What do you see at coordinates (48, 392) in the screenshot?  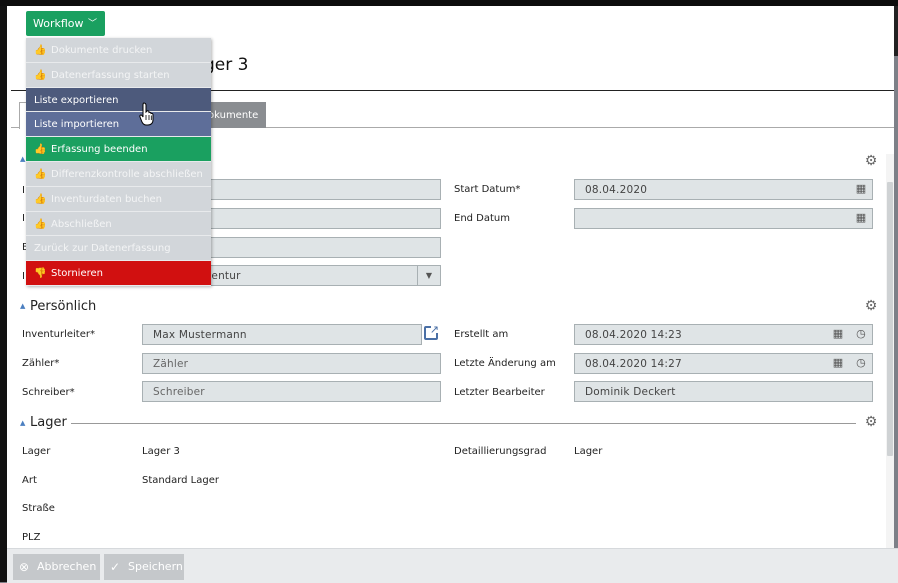 I see `writer-label: Schreiber*` at bounding box center [48, 392].